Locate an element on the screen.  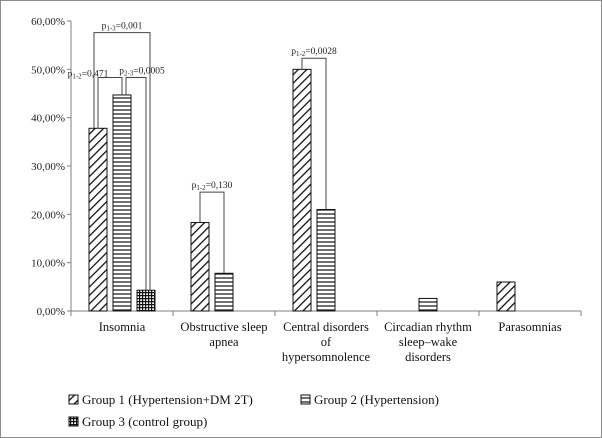
p-value-label: p1-2=0,130 is located at coordinates (212, 186).